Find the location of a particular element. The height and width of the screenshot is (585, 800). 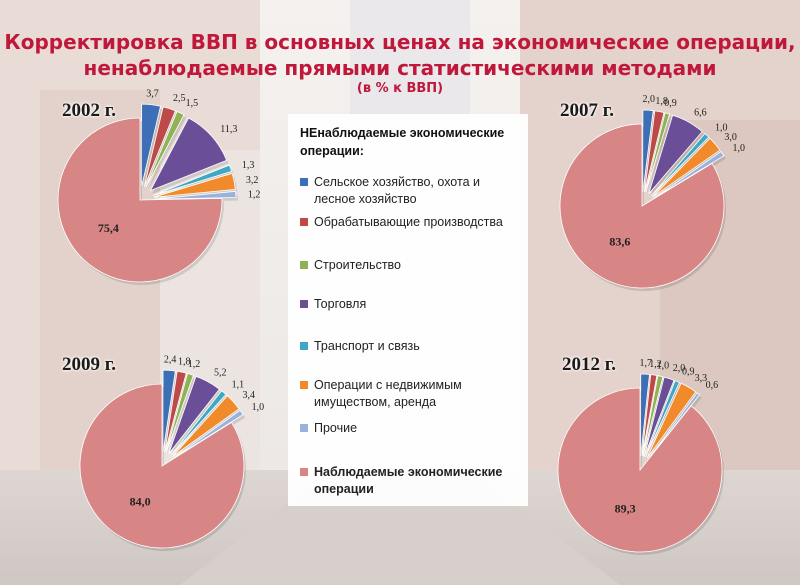

pie-2009-data-label: 2,4 is located at coordinates (170, 359).